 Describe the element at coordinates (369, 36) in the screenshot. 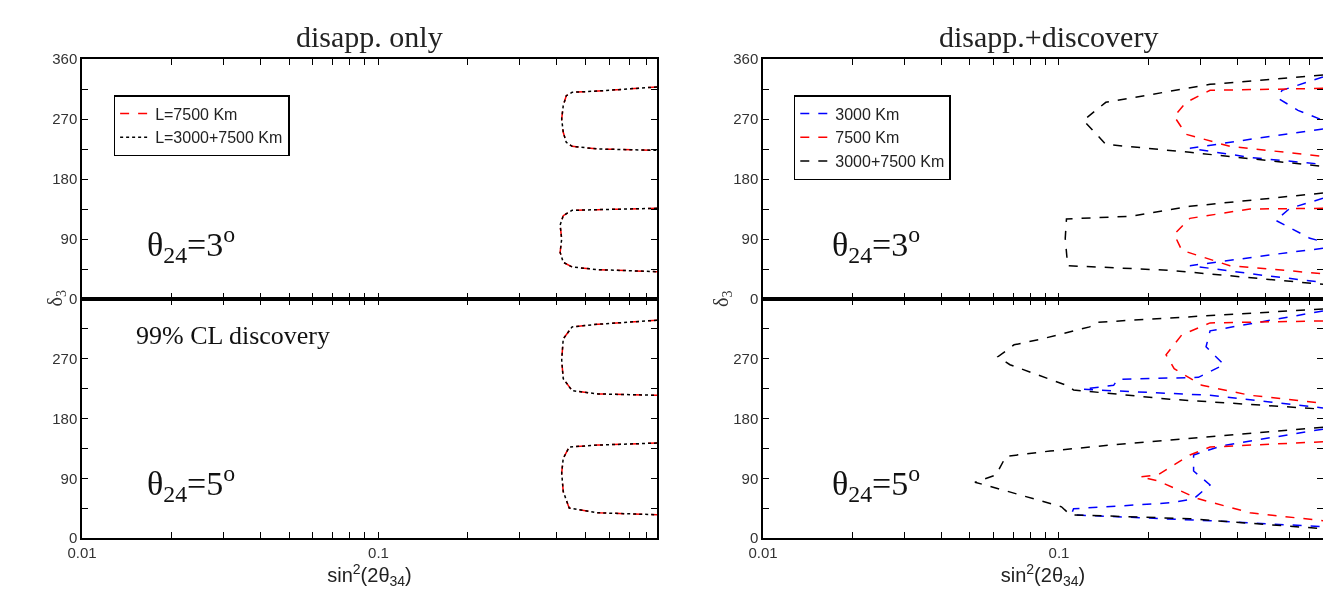

I see `chart-title: disapp. only` at that location.